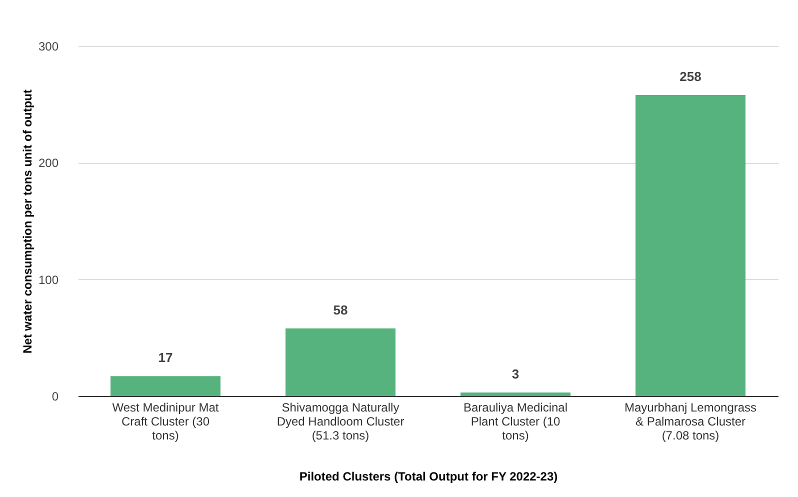 Image resolution: width=798 pixels, height=497 pixels. What do you see at coordinates (340, 421) in the screenshot?
I see `x-tick-label: Shivamogga Naturally Dyed Handloom Cluster (51.3 tons)` at bounding box center [340, 421].